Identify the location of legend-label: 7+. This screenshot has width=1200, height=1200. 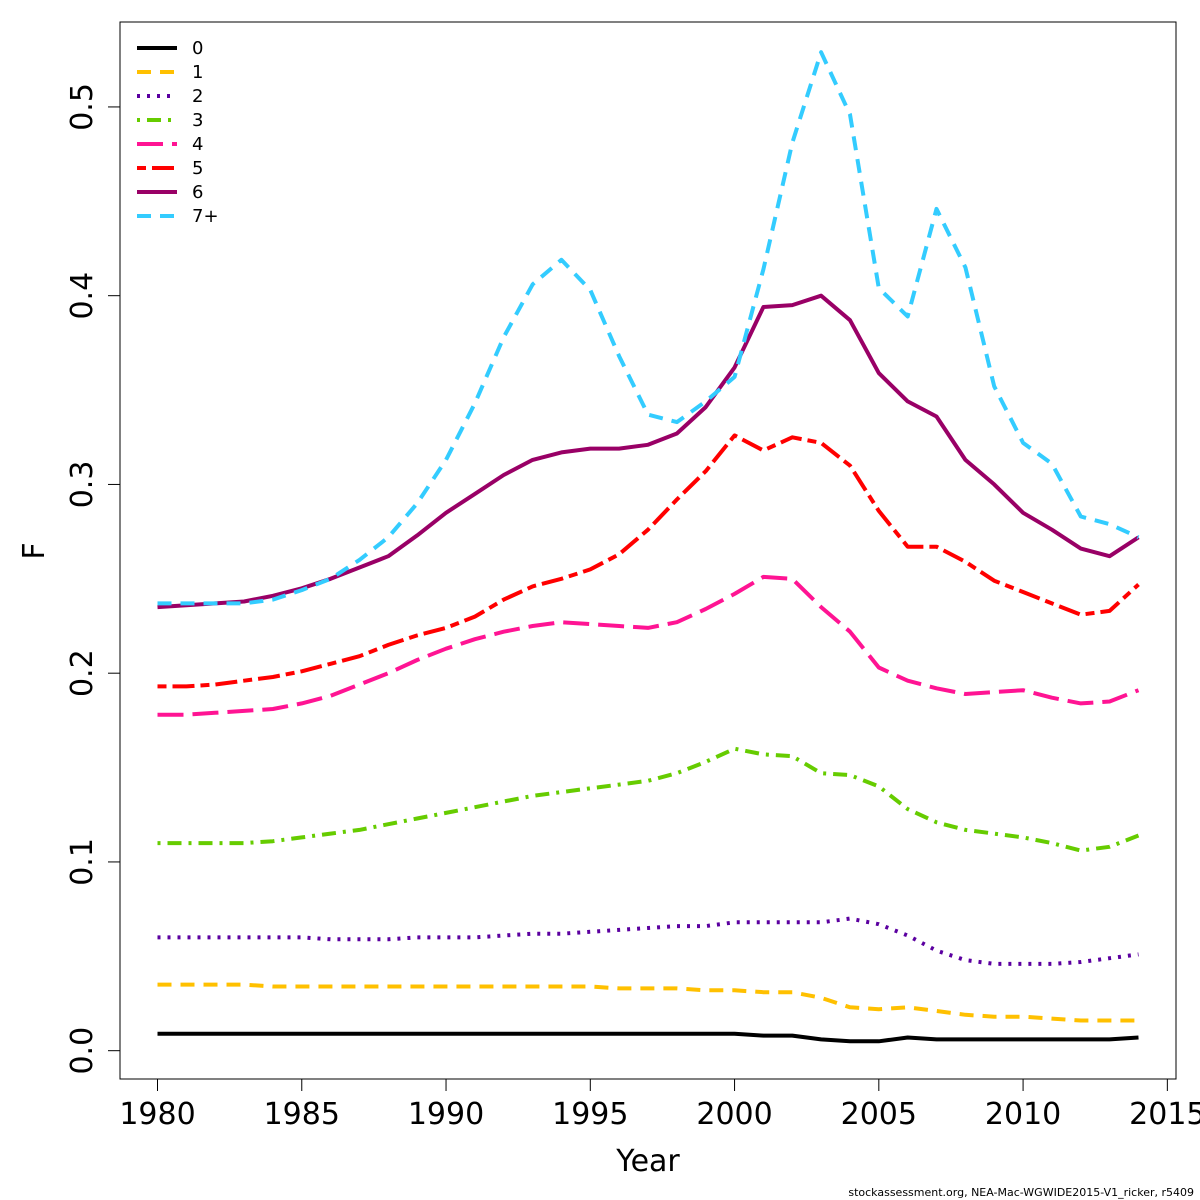
(205, 216).